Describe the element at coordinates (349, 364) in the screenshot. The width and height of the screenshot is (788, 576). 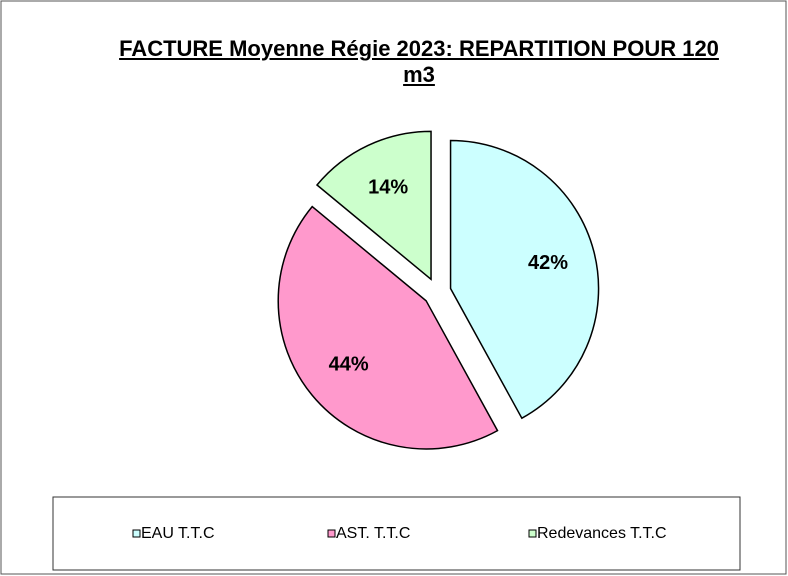
I see `data-label: 44%` at that location.